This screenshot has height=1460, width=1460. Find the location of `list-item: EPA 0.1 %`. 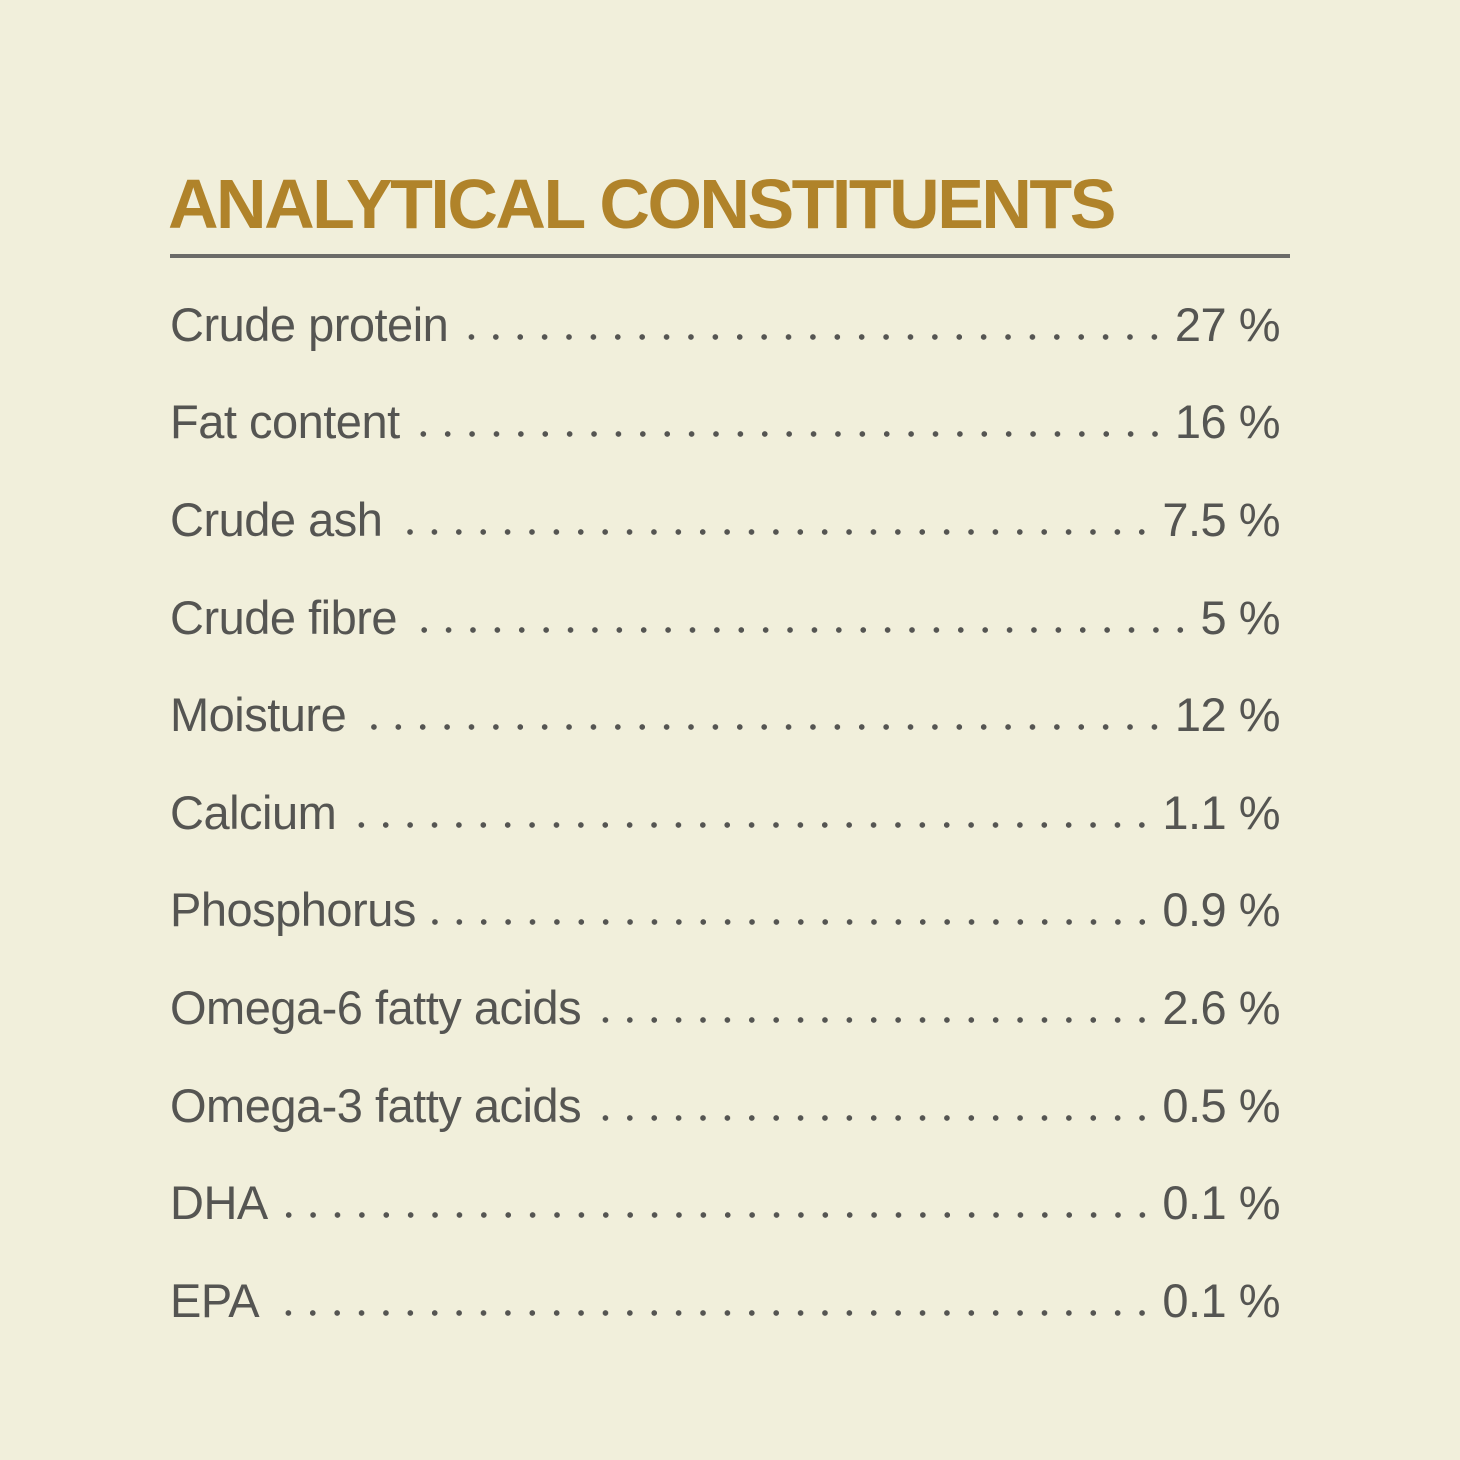

list-item: EPA 0.1 % is located at coordinates (725, 1301).